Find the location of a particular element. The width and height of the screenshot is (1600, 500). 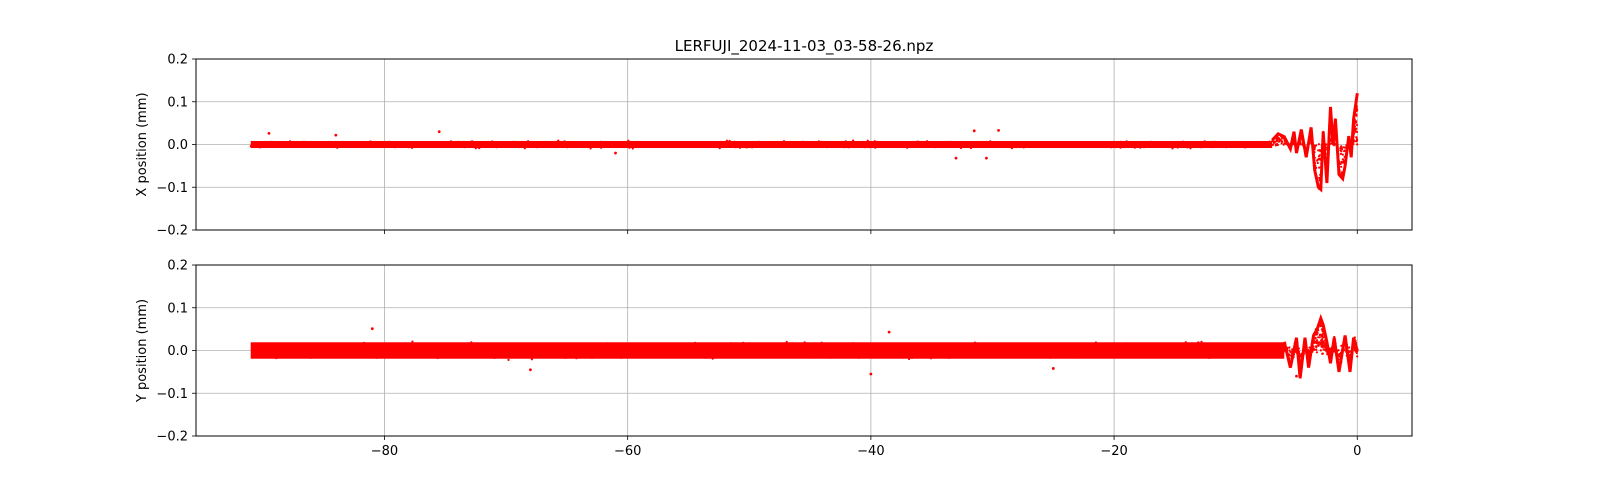

x-tick-label: −80 is located at coordinates (384, 451).